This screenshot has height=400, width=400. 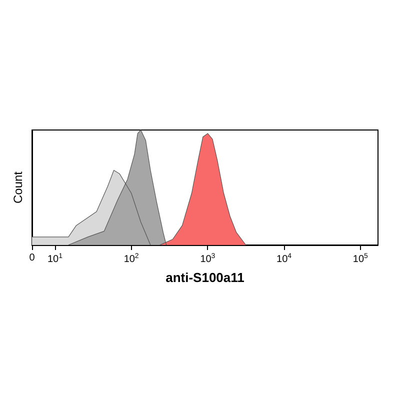 What do you see at coordinates (18, 187) in the screenshot?
I see `y-axis-title: Count` at bounding box center [18, 187].